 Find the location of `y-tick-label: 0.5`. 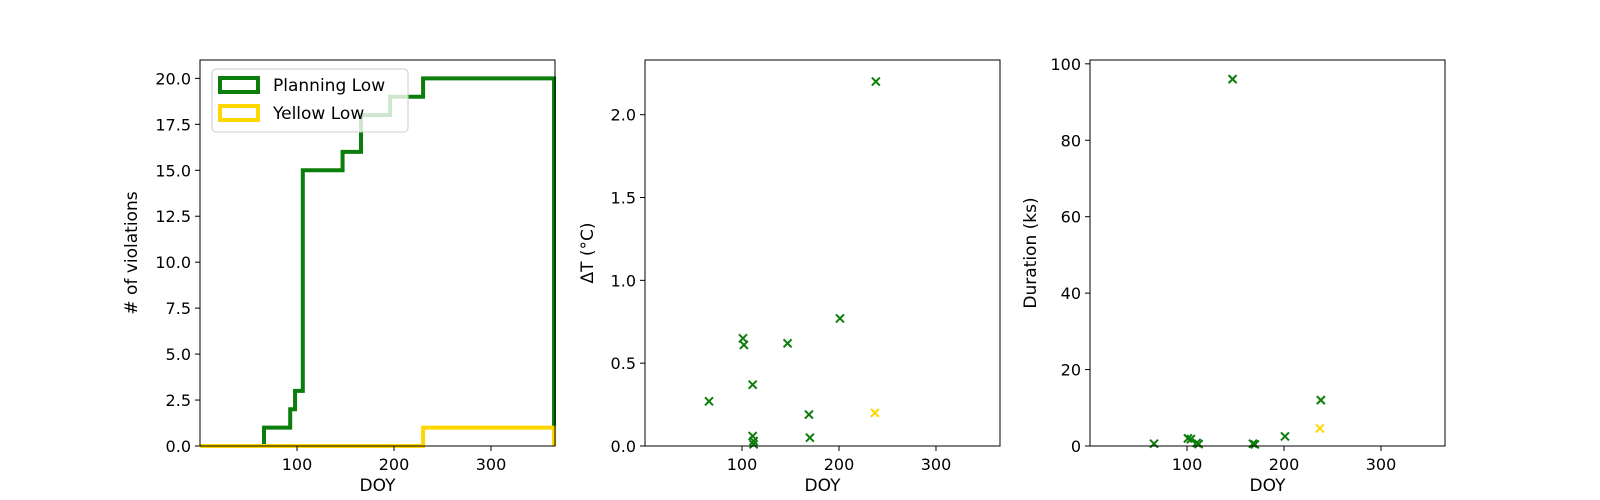

y-tick-label: 0.5 is located at coordinates (623, 363).